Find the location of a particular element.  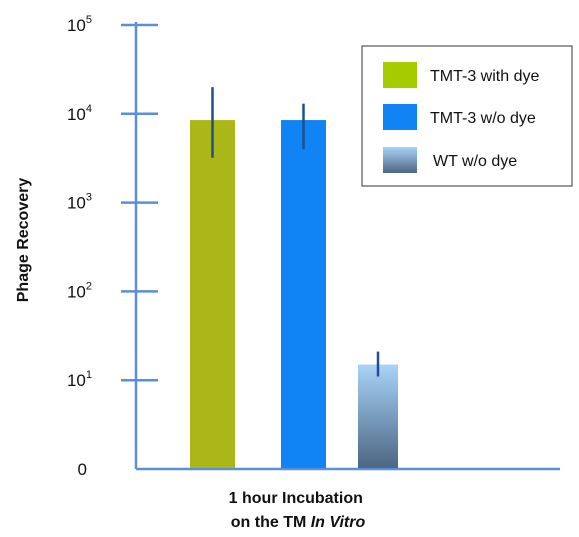

bar-tmt-3-with-dye is located at coordinates (212, 294).